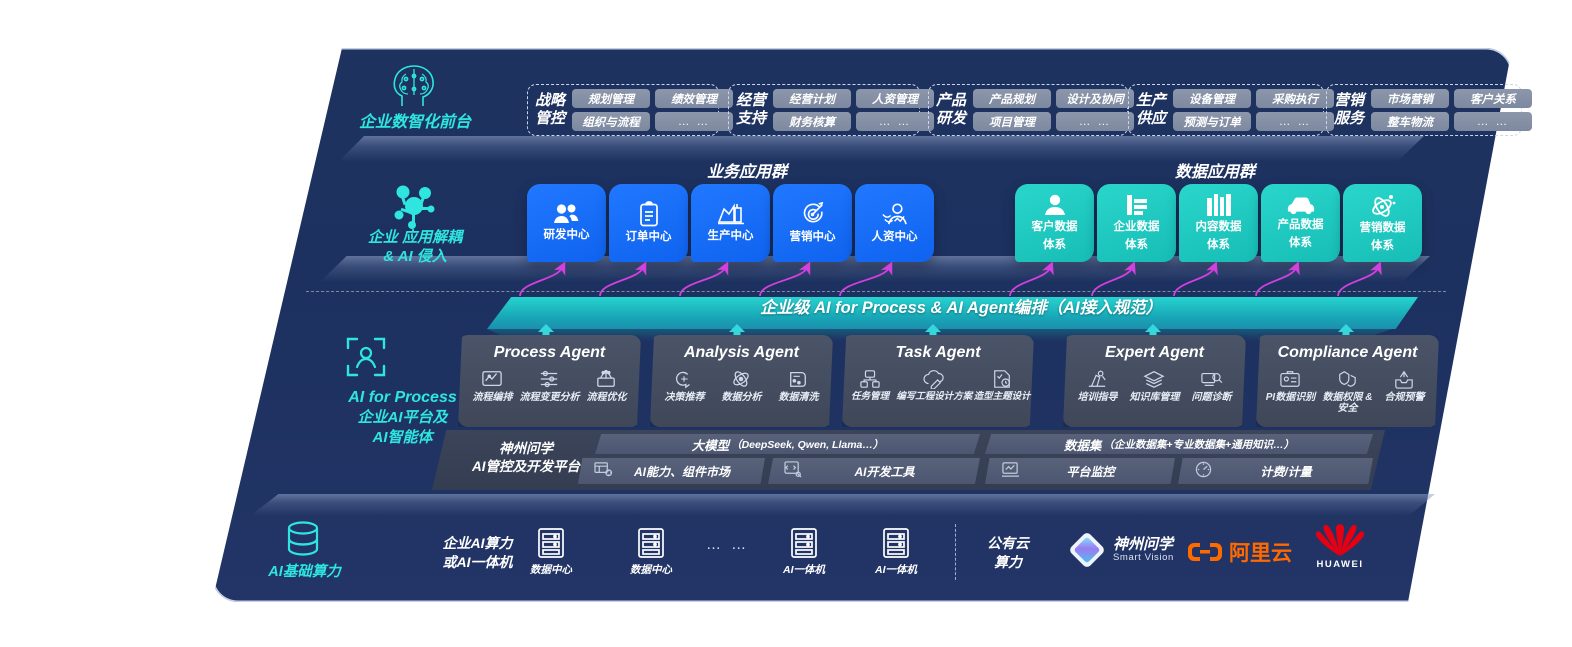 The height and width of the screenshot is (647, 1572). Describe the element at coordinates (1493, 98) in the screenshot. I see `top-group-cell: 客户关系` at that location.